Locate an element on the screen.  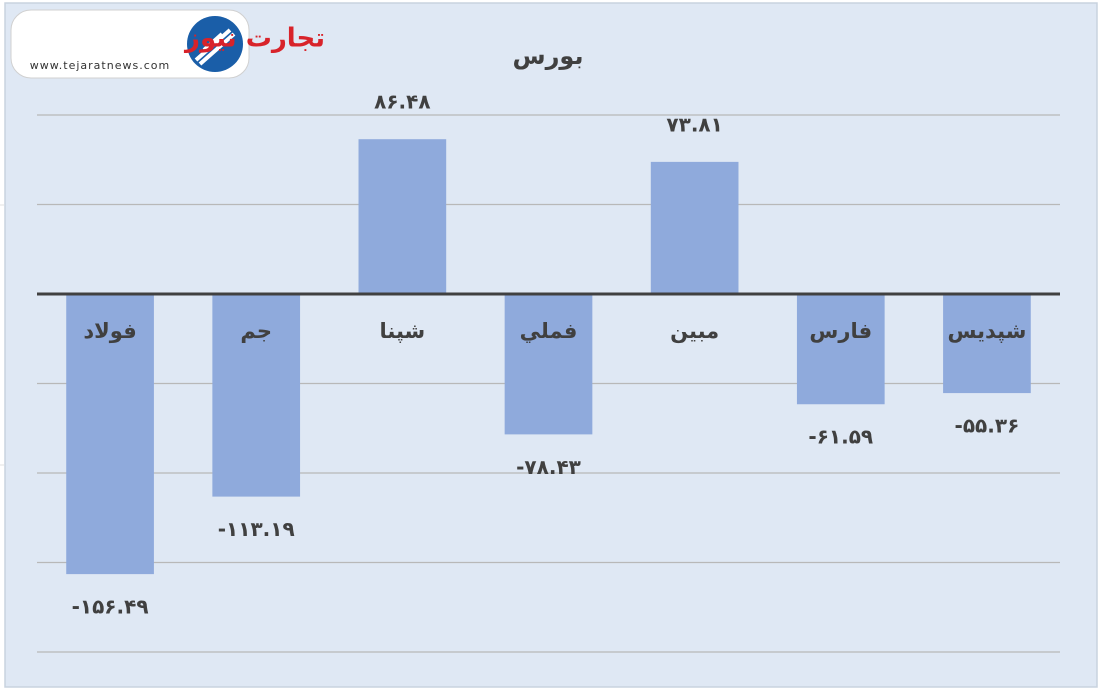
value-label: -۷۸.۴۳ is located at coordinates (548, 467).